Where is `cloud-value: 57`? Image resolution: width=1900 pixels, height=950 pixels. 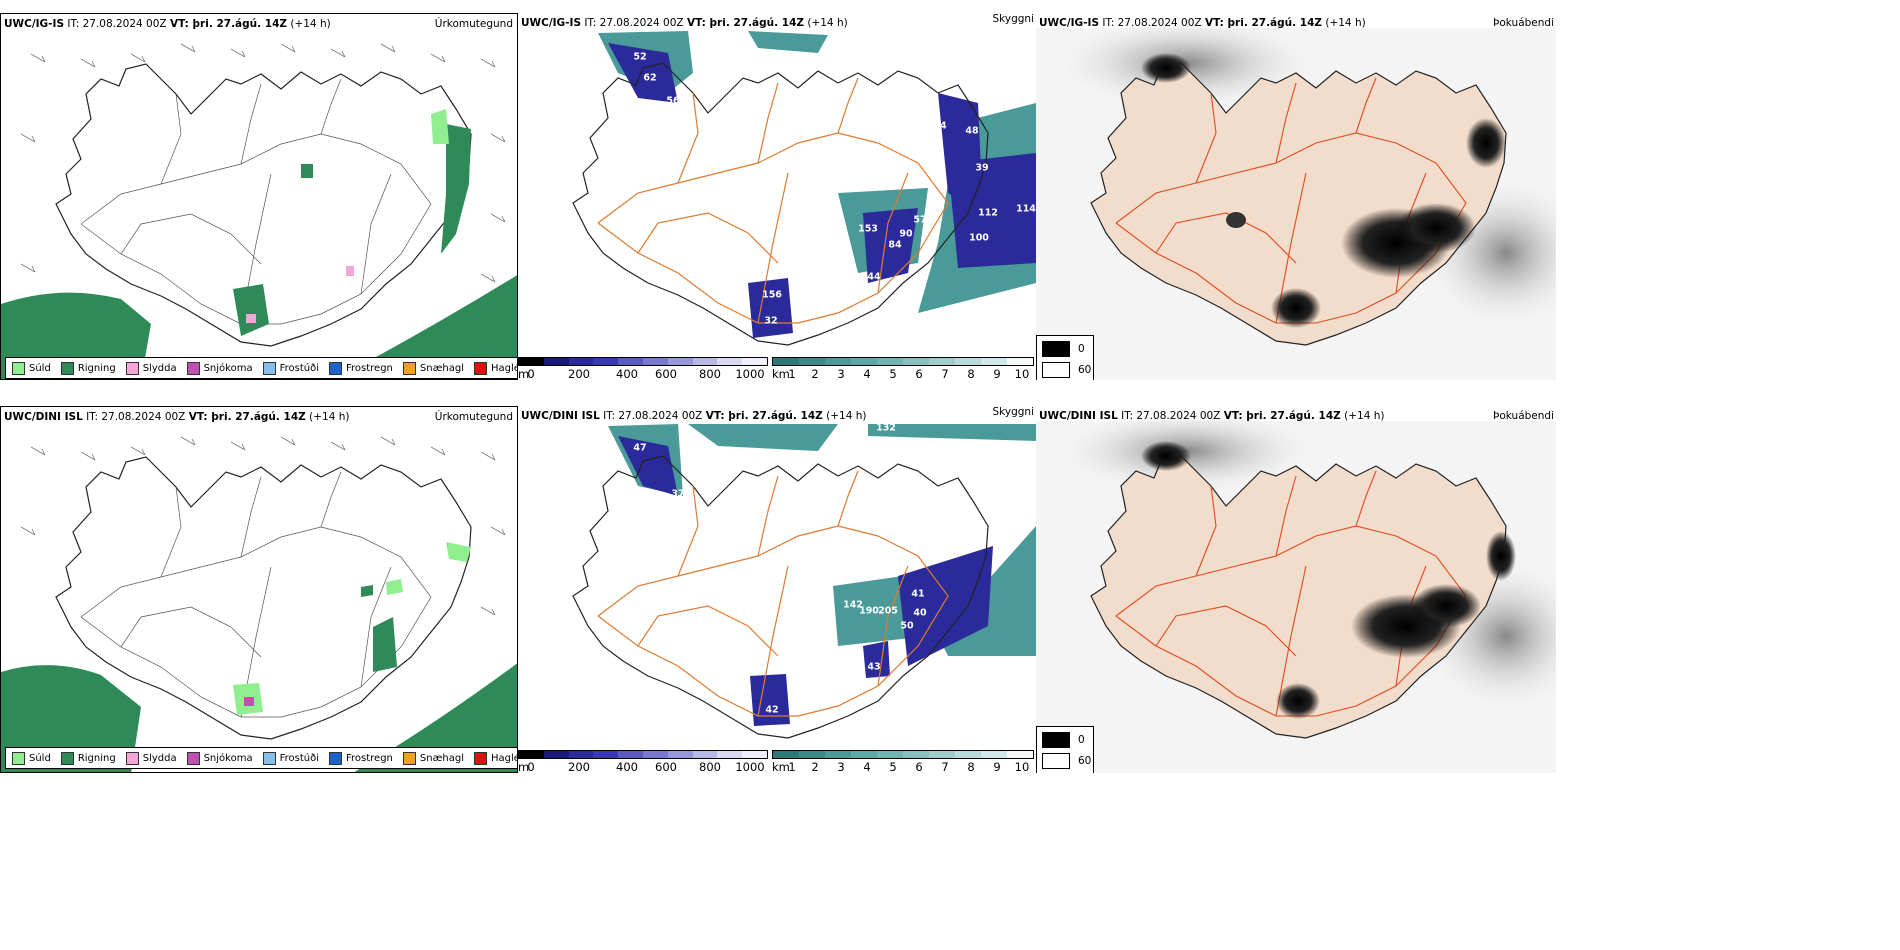 cloud-value: 57 is located at coordinates (920, 220).